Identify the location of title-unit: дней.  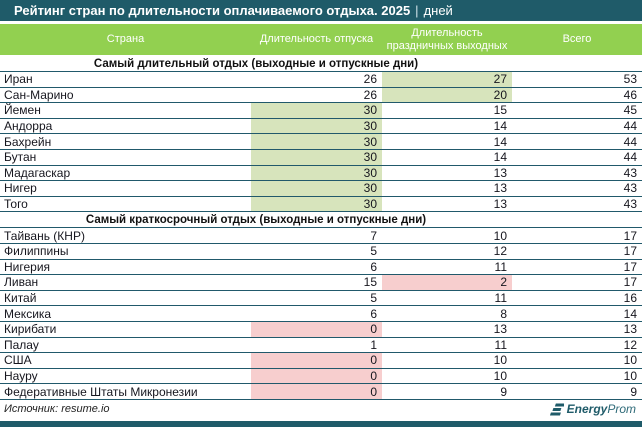
(438, 10).